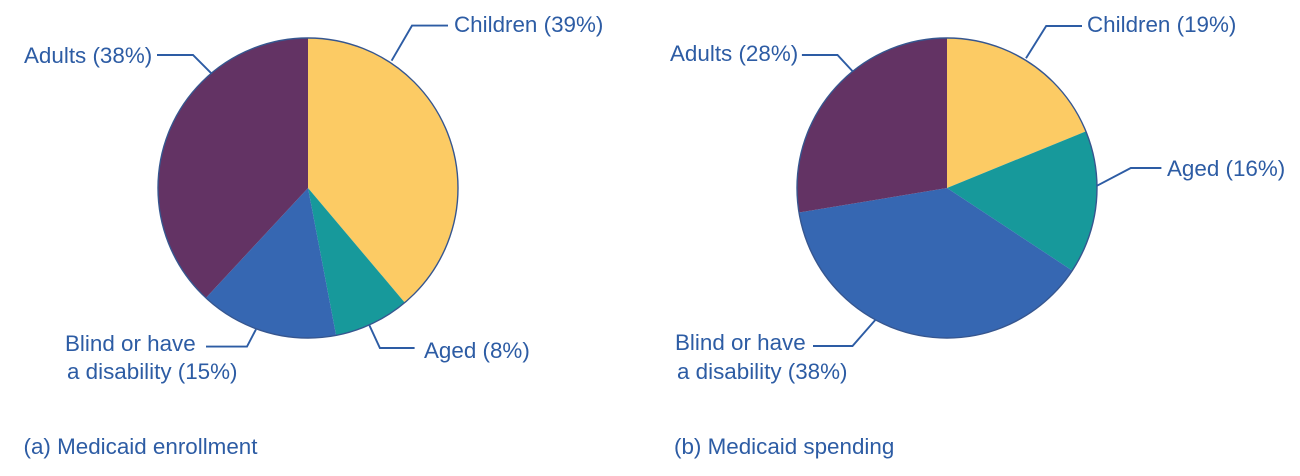 This screenshot has width=1300, height=476. Describe the element at coordinates (88, 55) in the screenshot. I see `svg-text: Adults (38%)` at that location.